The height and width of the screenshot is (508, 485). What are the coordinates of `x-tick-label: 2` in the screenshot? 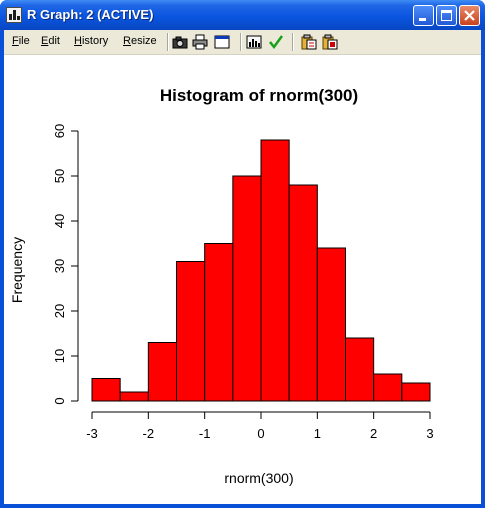 It's located at (373, 433).